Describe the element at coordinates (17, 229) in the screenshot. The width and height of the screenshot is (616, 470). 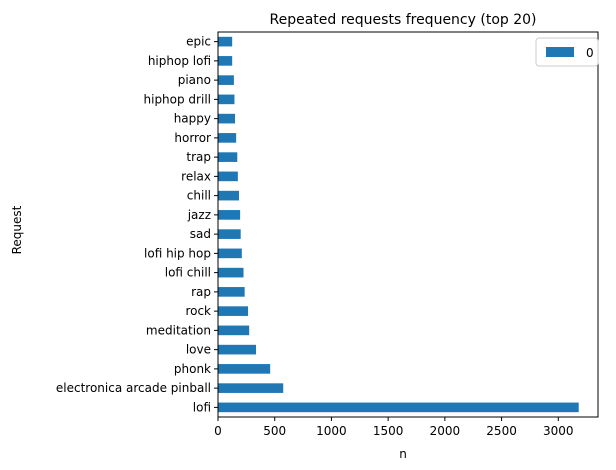
I see `y-axis-title: Request` at that location.